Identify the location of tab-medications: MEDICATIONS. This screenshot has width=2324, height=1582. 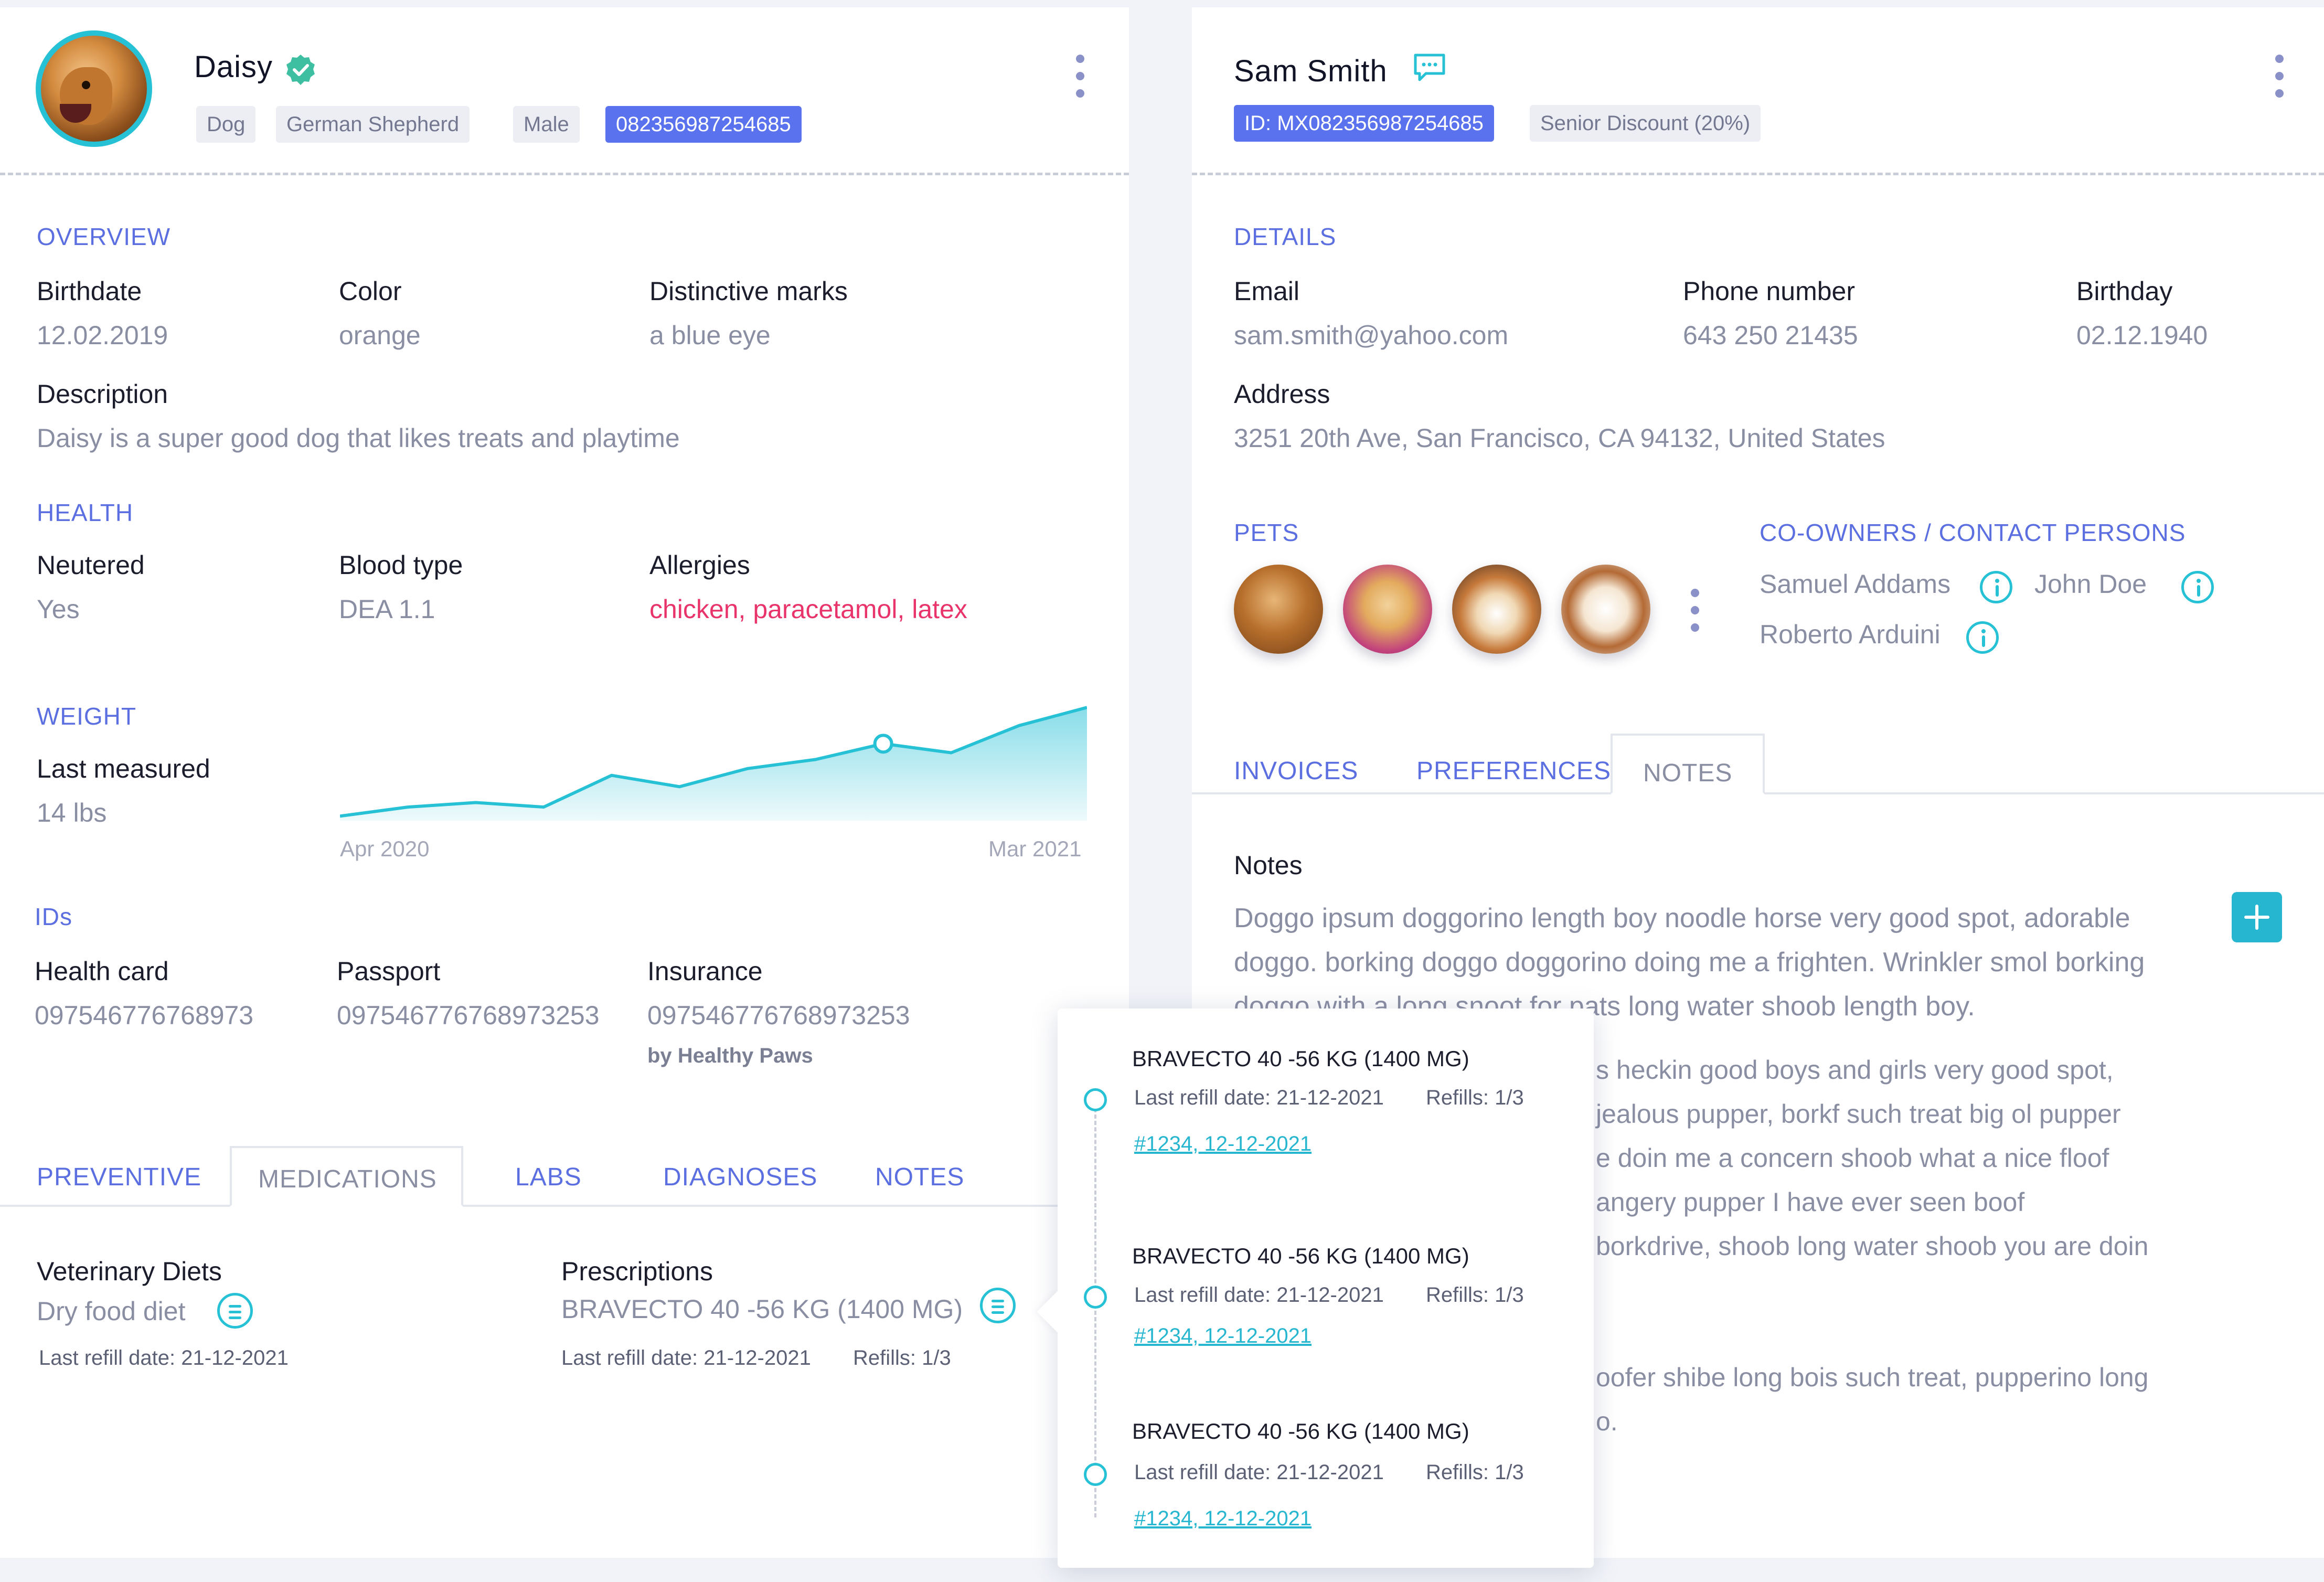
(346, 1176).